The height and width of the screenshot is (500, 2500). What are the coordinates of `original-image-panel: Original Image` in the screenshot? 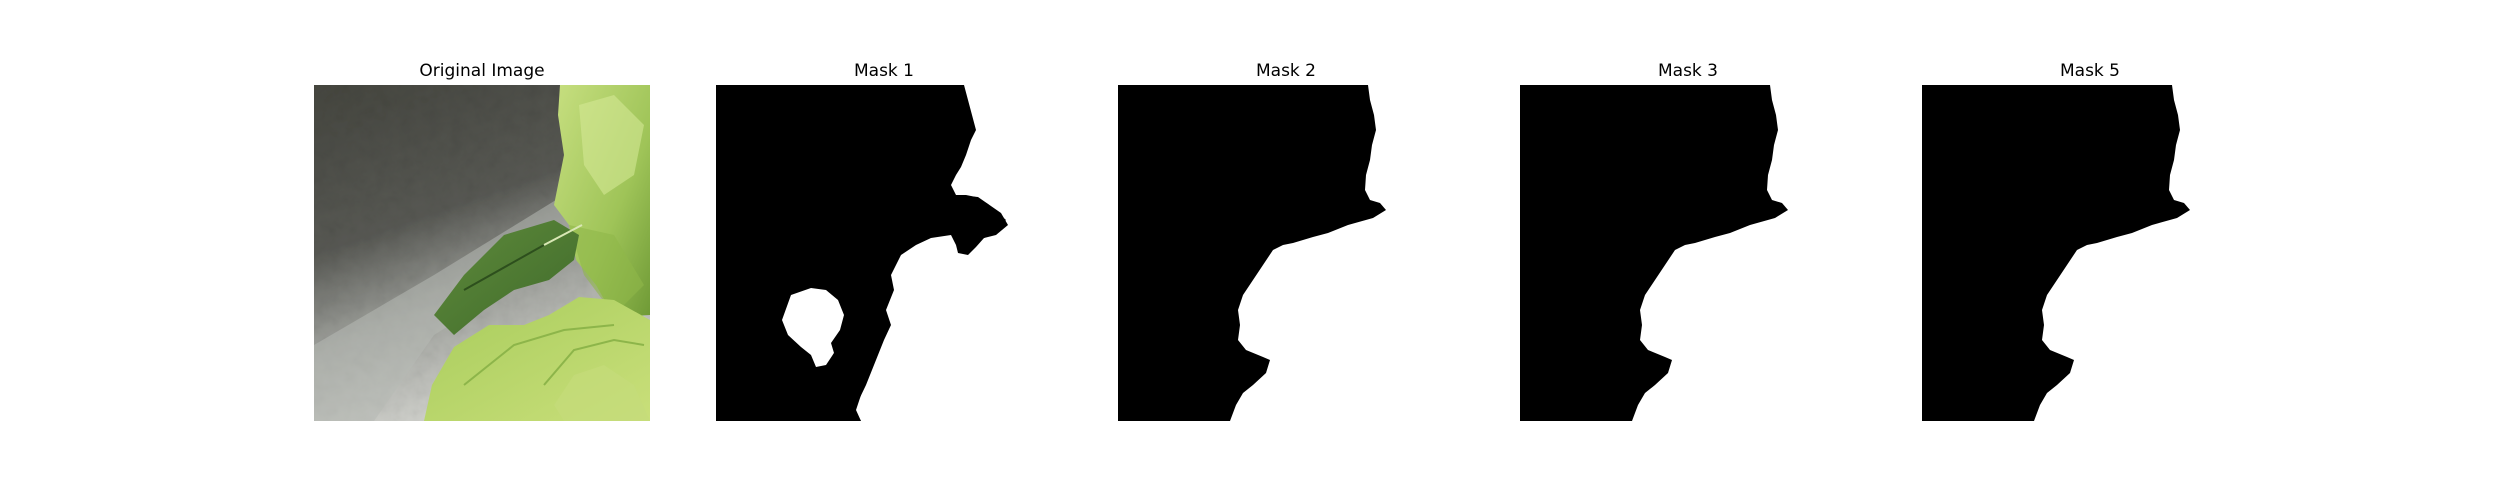 It's located at (482, 250).